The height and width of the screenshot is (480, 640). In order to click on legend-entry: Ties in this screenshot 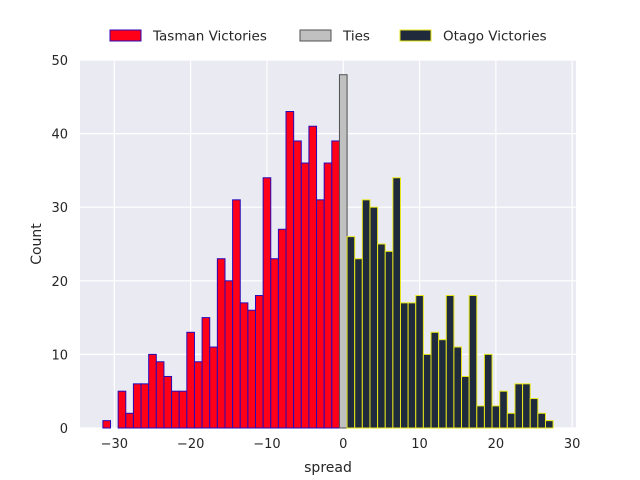, I will do `click(334, 37)`.